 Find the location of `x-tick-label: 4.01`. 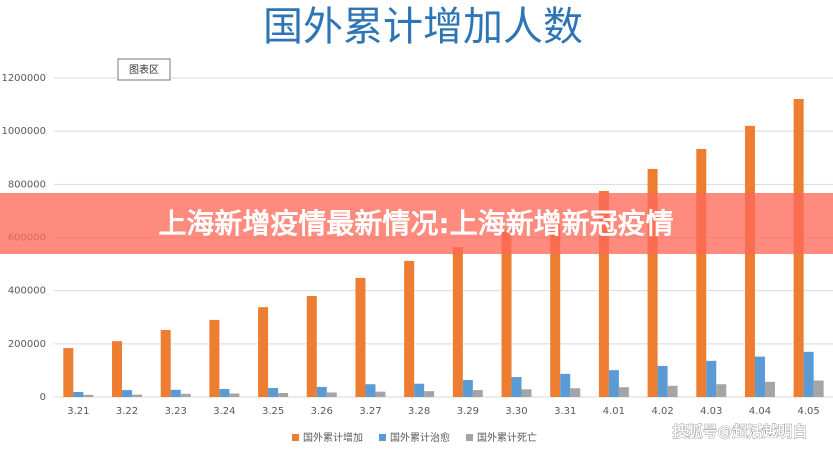

x-tick-label: 4.01 is located at coordinates (614, 411).